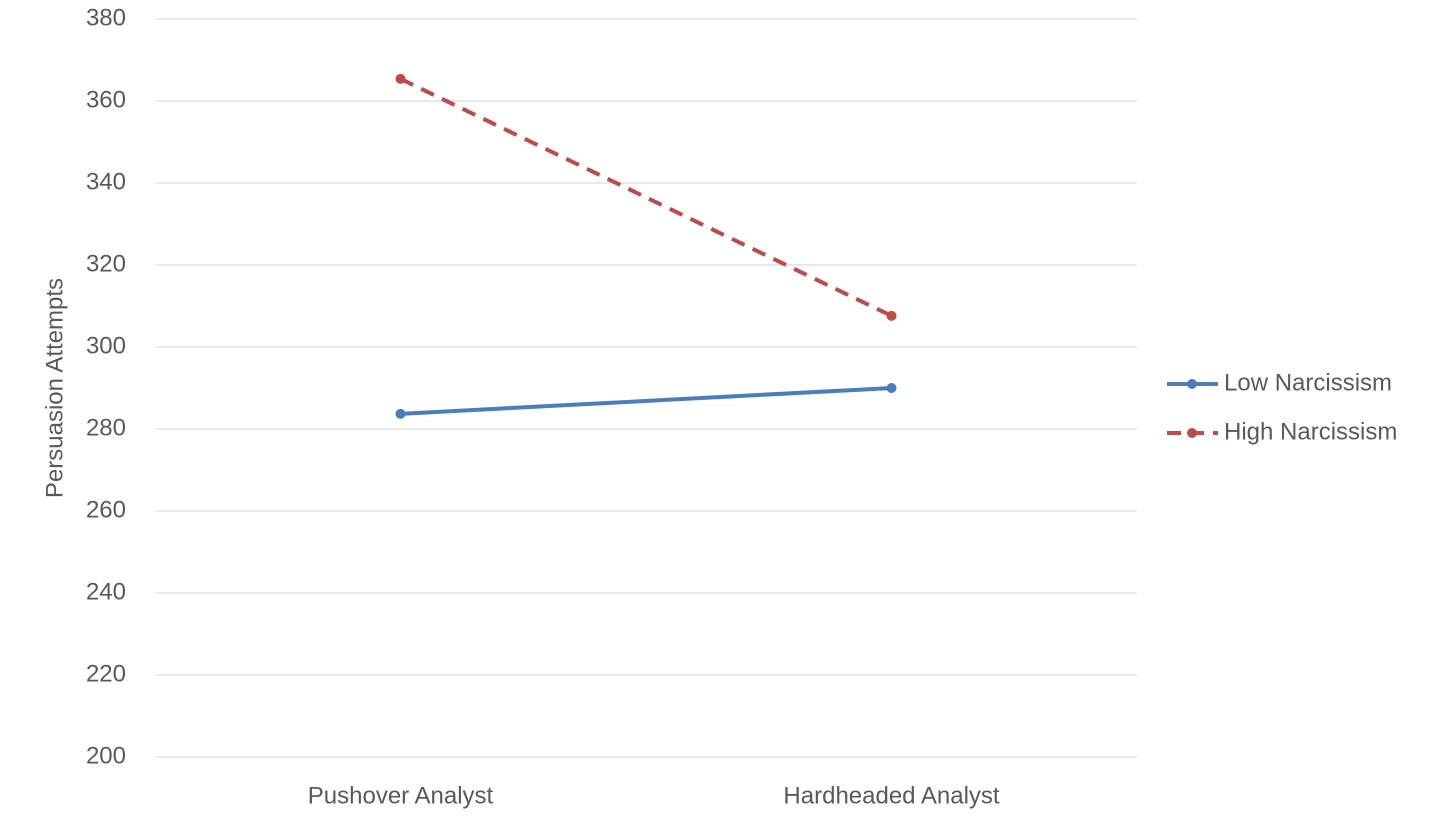 The height and width of the screenshot is (832, 1456). I want to click on y-tick-label: 260, so click(106, 509).